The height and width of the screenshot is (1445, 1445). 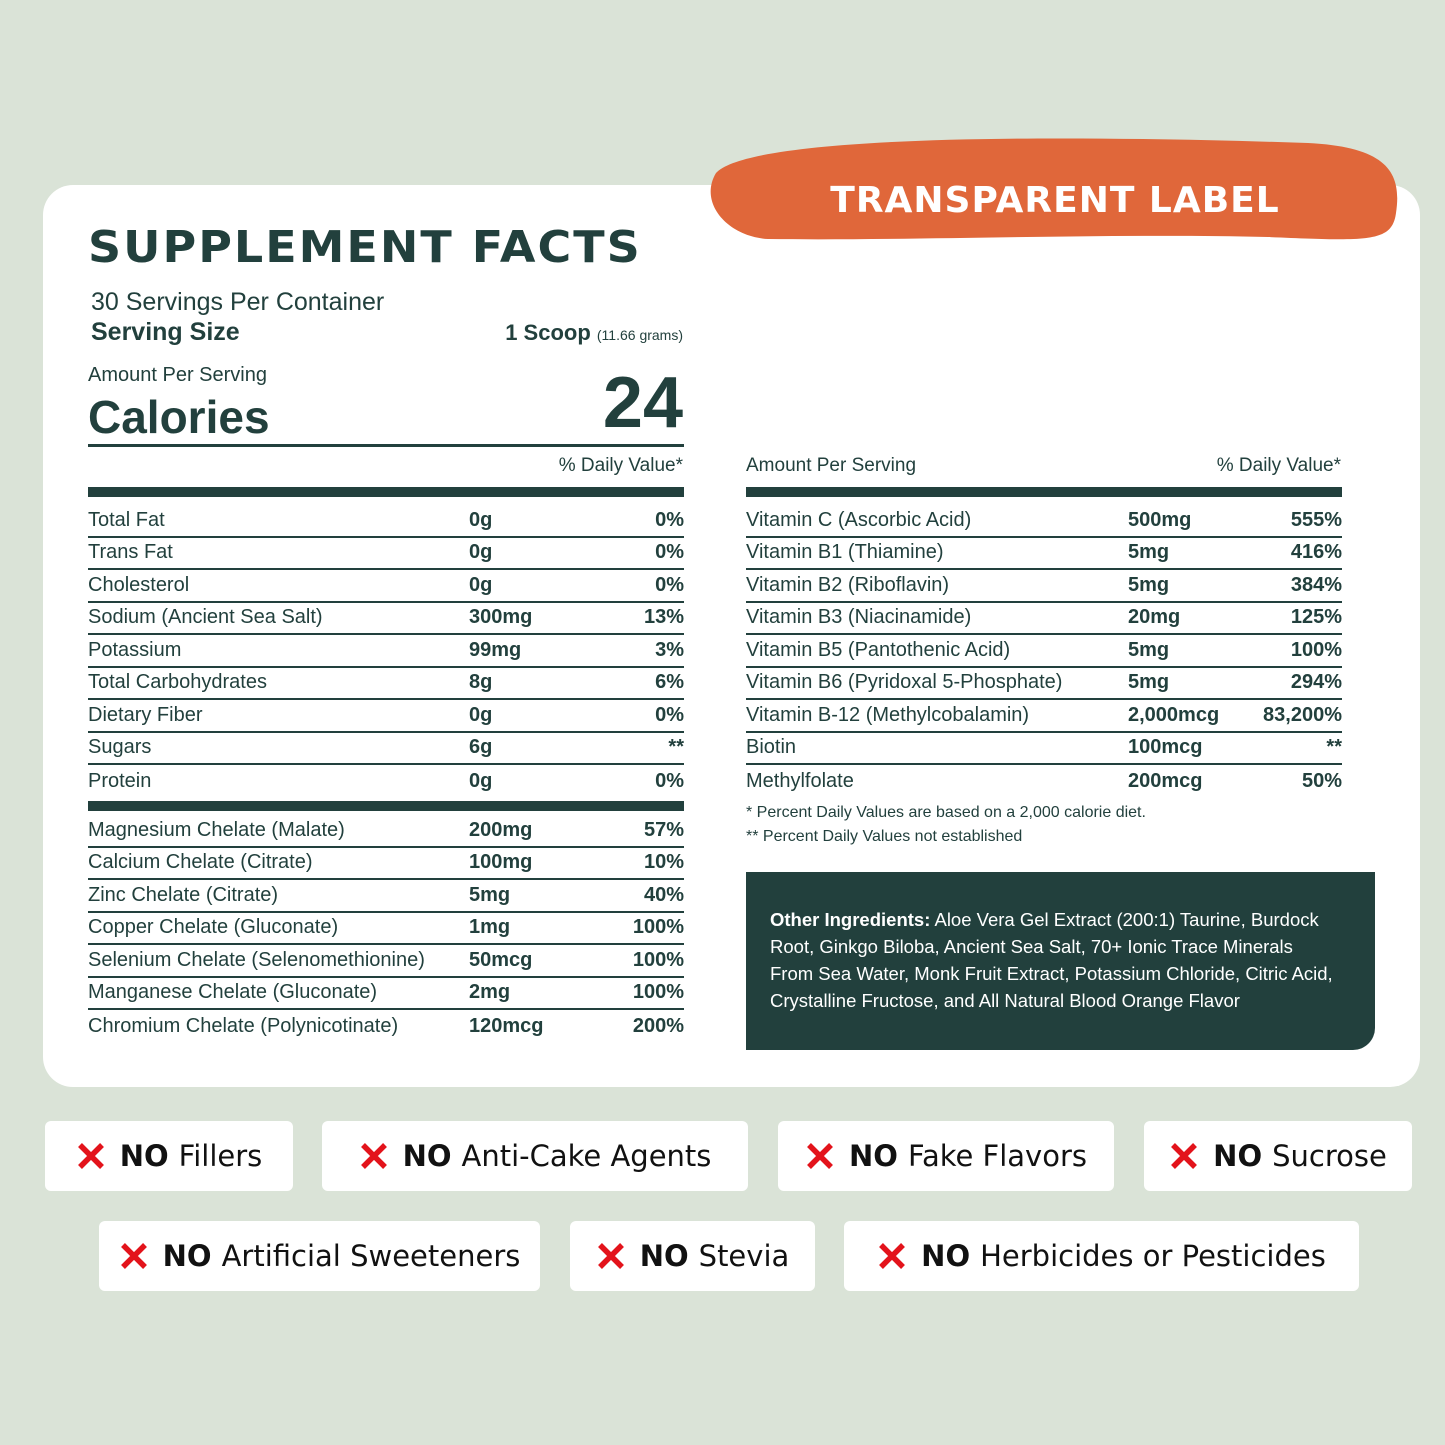 What do you see at coordinates (386, 651) in the screenshot?
I see `table-row: Potassium 99mg 3%` at bounding box center [386, 651].